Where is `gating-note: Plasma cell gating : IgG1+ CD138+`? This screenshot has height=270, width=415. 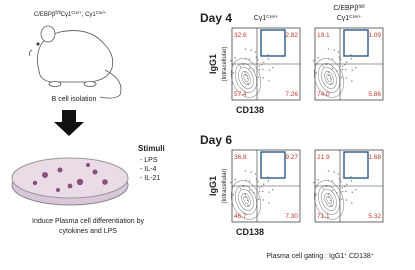
gating-note: Plasma cell gating : IgG1+ CD138+ is located at coordinates (319, 257).